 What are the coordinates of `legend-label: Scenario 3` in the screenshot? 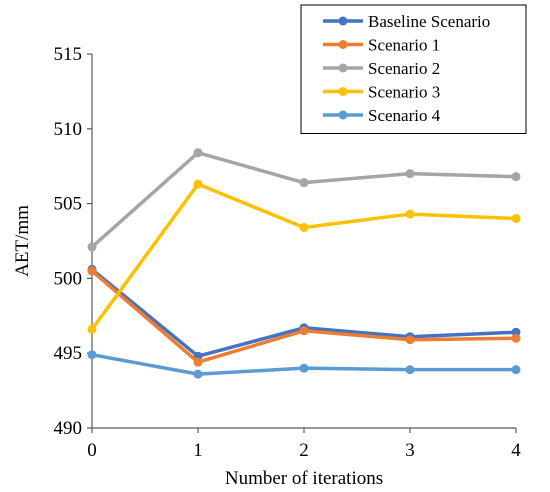 It's located at (404, 92).